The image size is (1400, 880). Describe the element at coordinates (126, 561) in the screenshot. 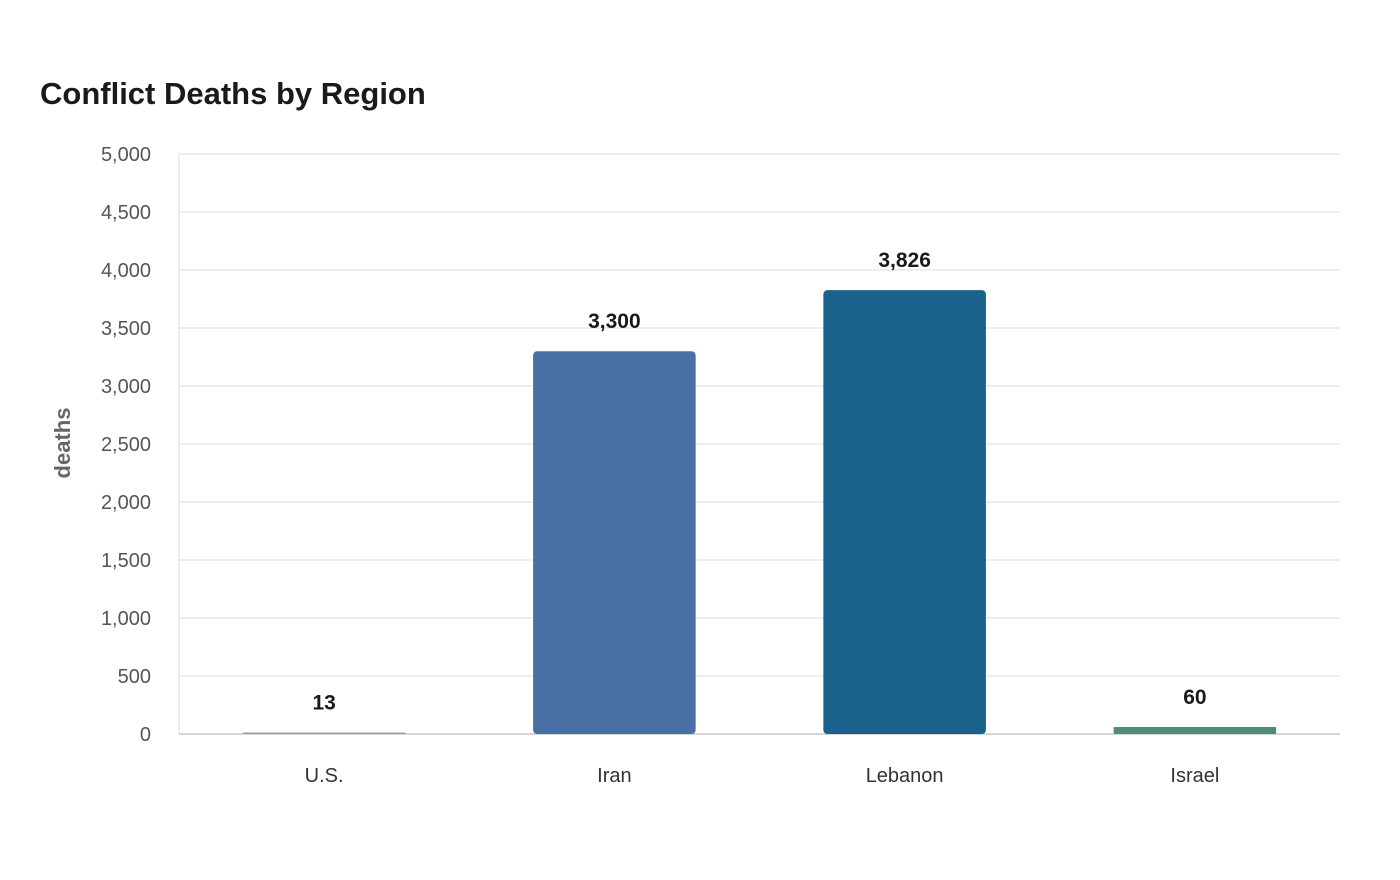

I see `y-tick-label: 1,500` at that location.